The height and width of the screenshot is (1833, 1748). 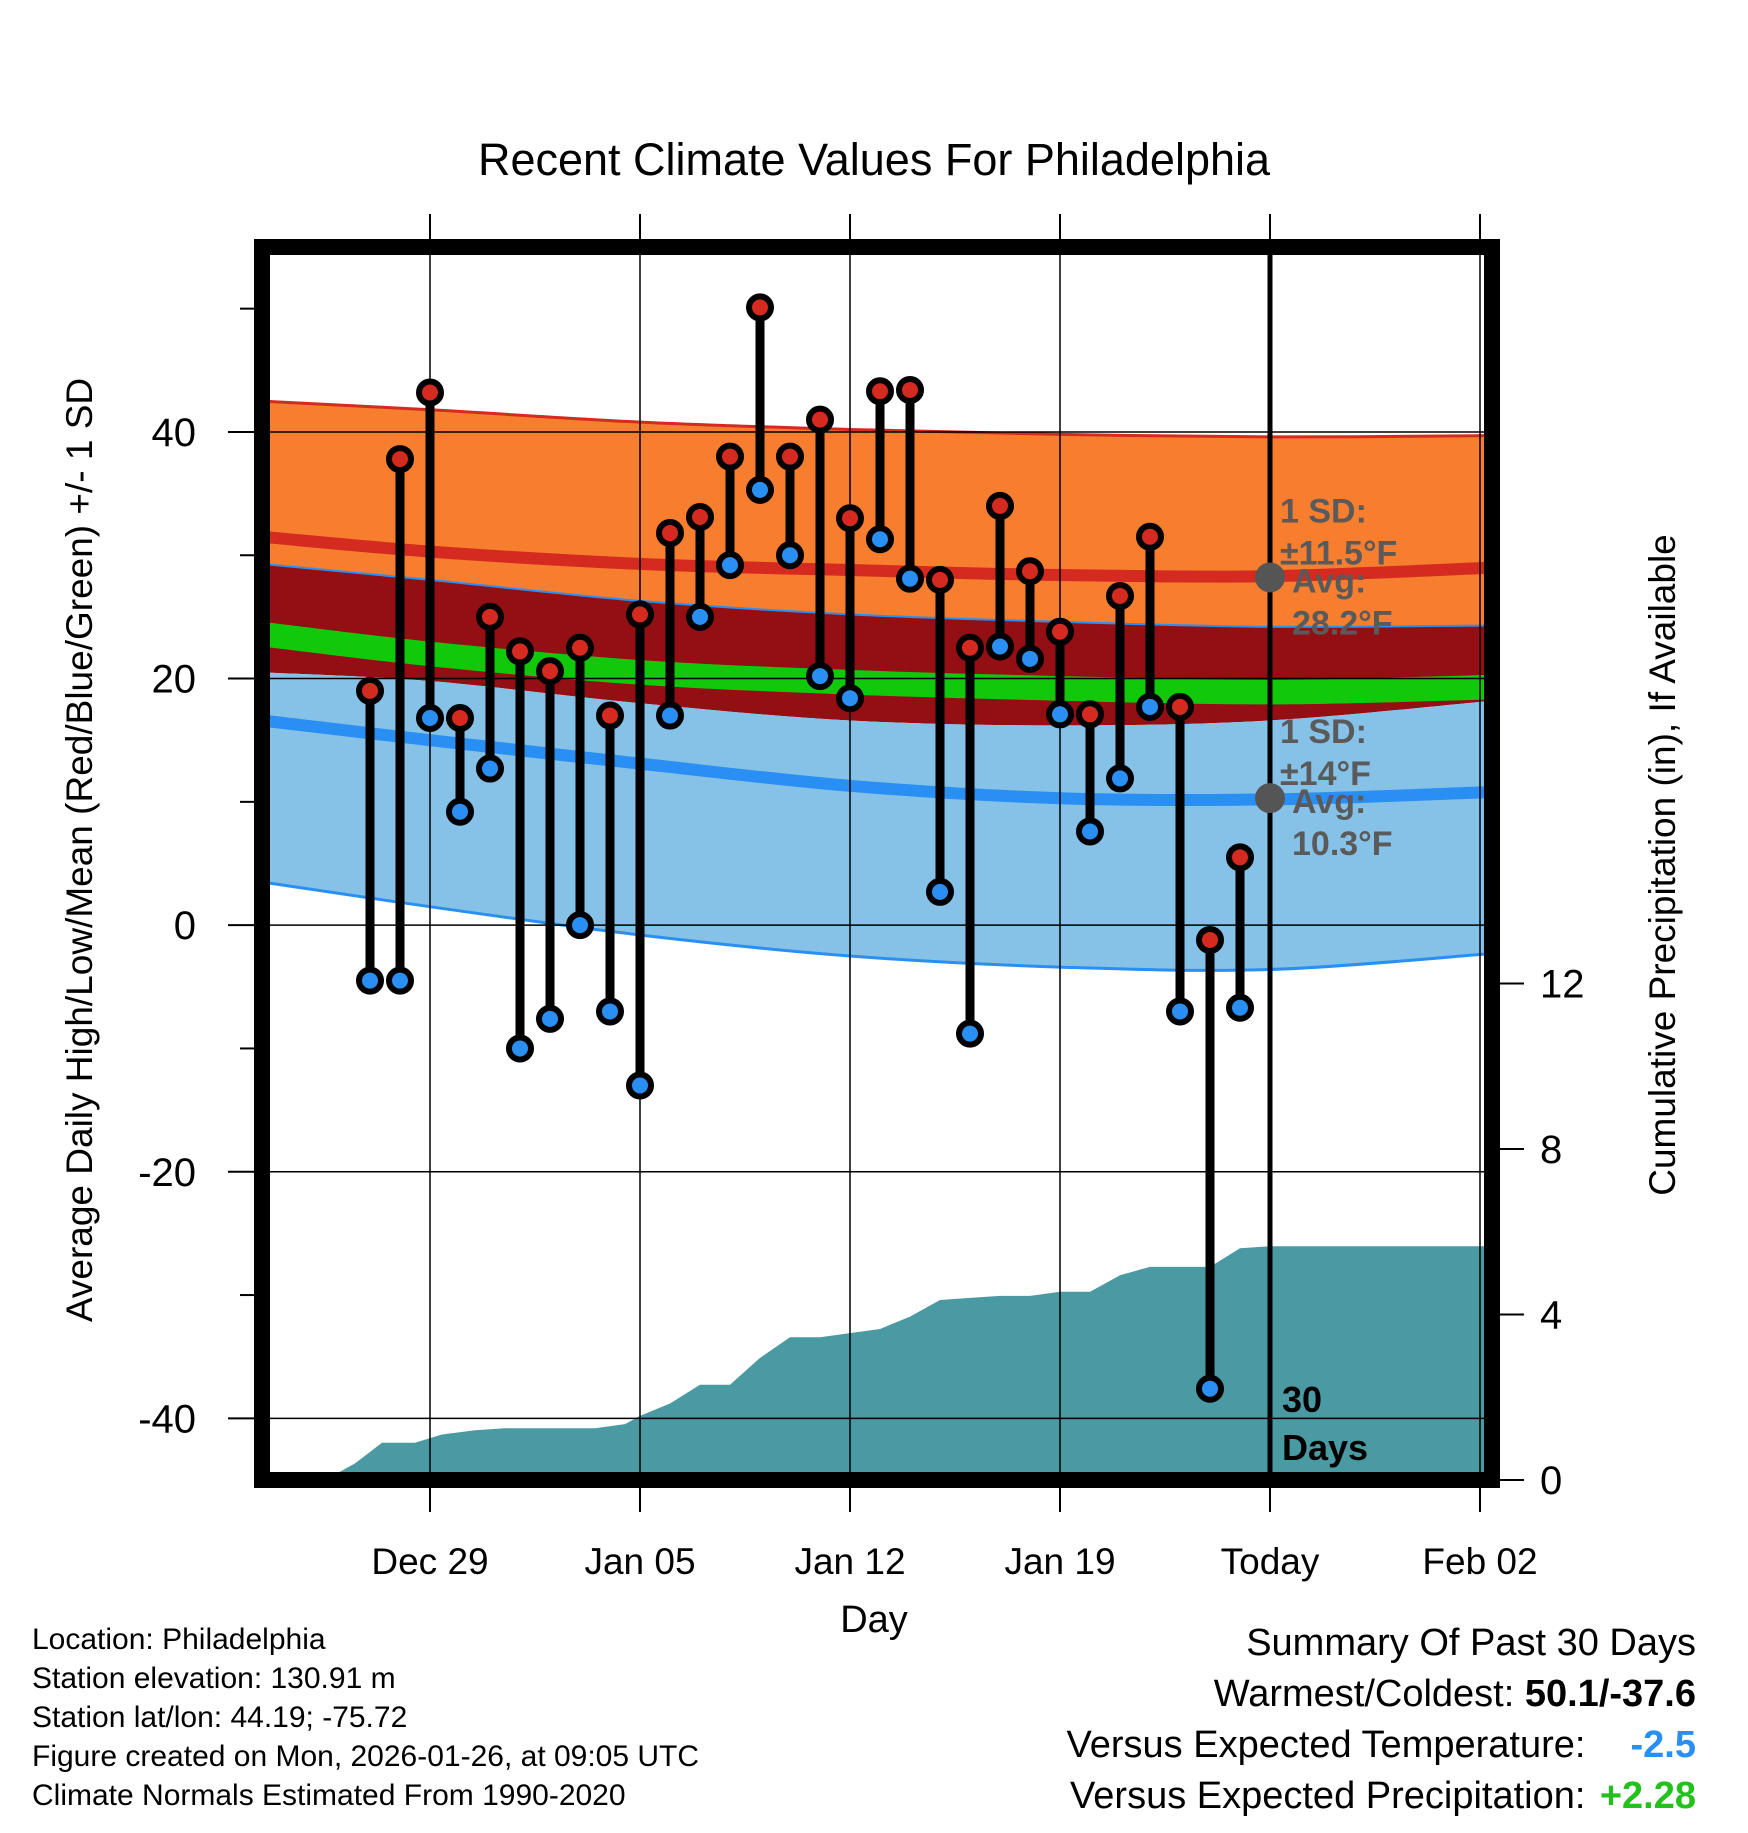 What do you see at coordinates (1342, 844) in the screenshot?
I see `low-avg-value: 10.3°F` at bounding box center [1342, 844].